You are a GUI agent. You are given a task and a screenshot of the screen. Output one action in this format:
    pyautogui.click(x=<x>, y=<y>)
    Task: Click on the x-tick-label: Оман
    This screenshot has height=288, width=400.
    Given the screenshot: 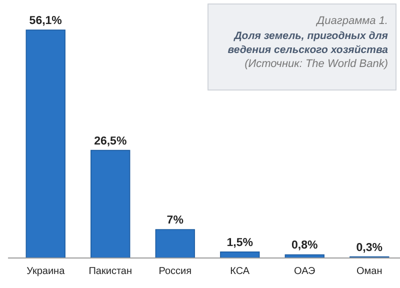 What is the action you would take?
    pyautogui.click(x=369, y=271)
    